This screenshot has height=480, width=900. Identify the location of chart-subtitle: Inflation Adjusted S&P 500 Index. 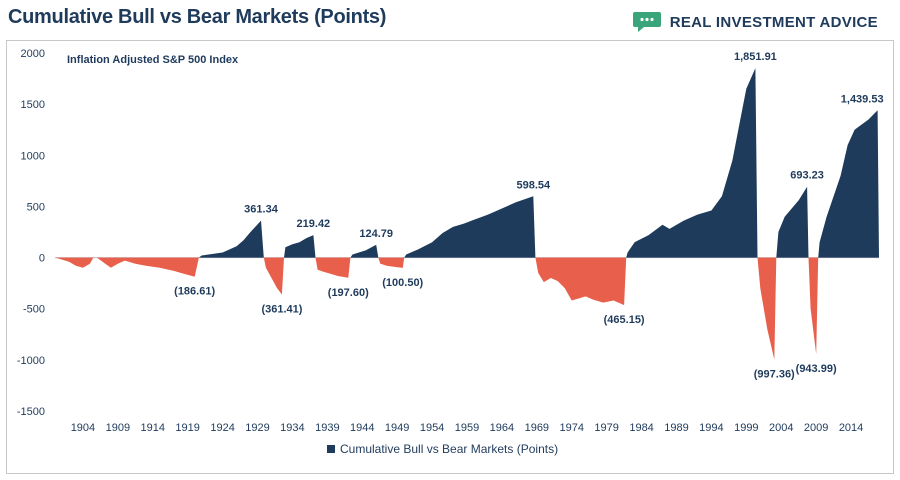
(153, 60).